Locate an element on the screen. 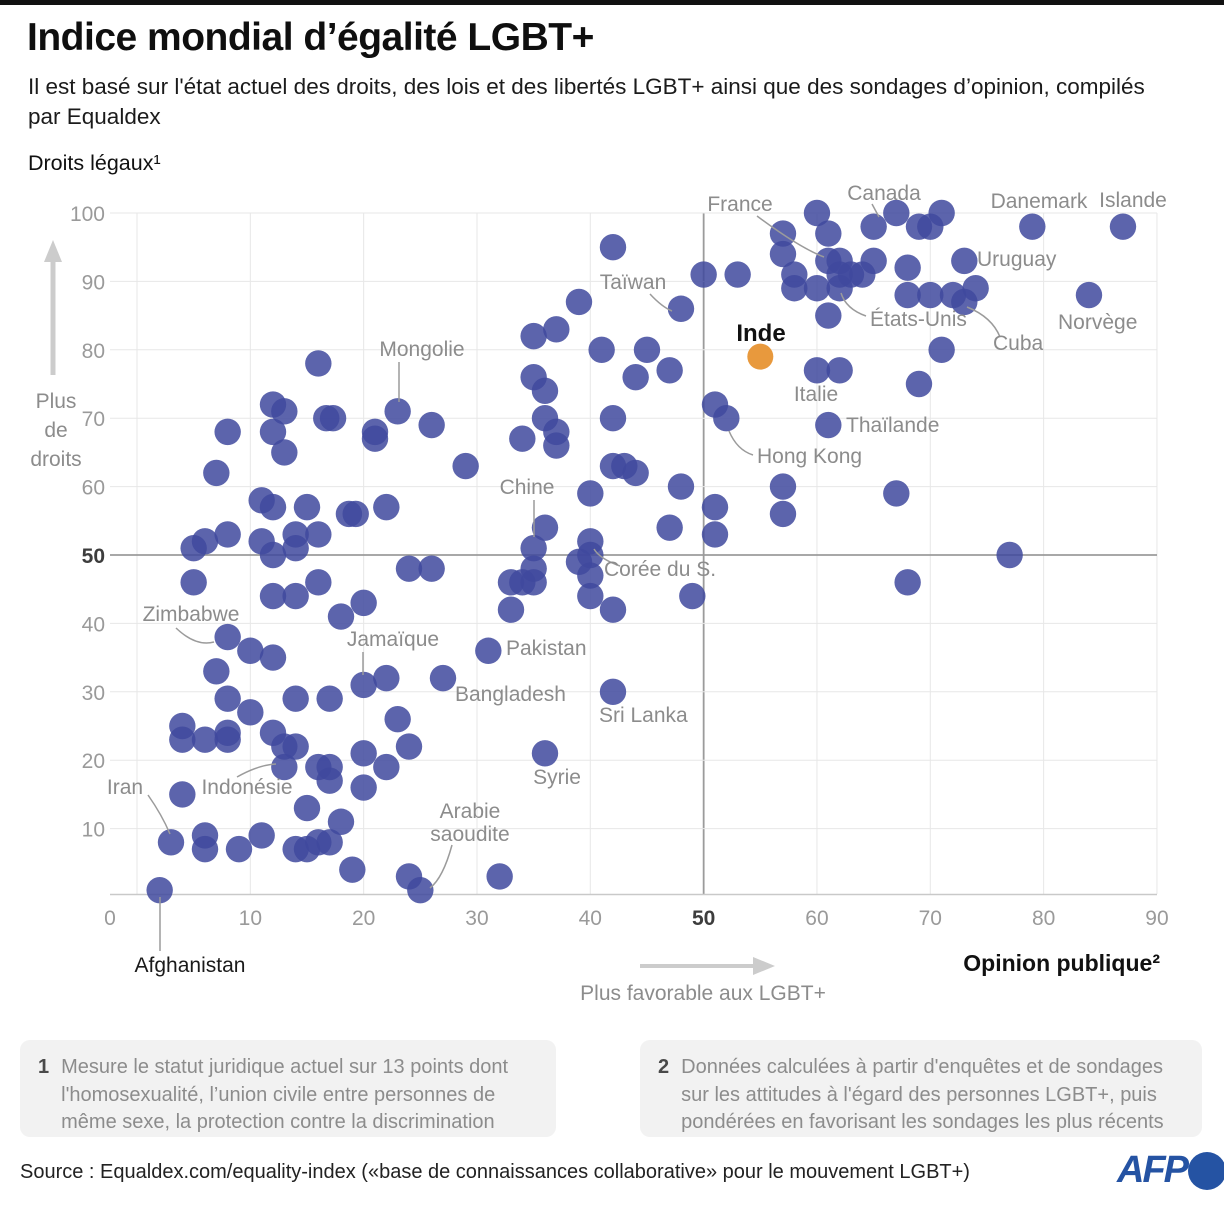 This screenshot has width=1224, height=1205. afp-logo-text: AFP is located at coordinates (1153, 1170).